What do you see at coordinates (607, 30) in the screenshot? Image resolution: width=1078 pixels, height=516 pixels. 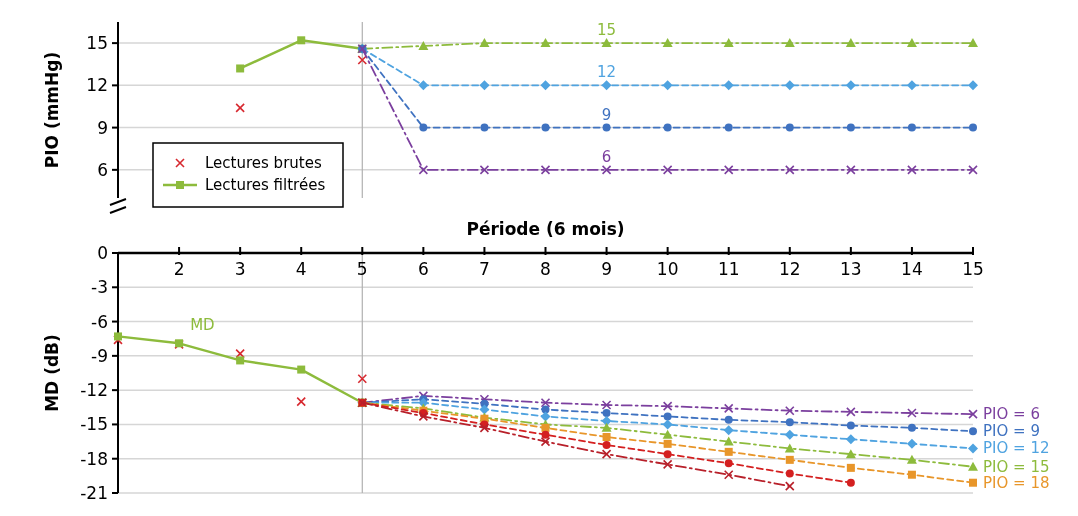 I see `series-label: 15` at bounding box center [607, 30].